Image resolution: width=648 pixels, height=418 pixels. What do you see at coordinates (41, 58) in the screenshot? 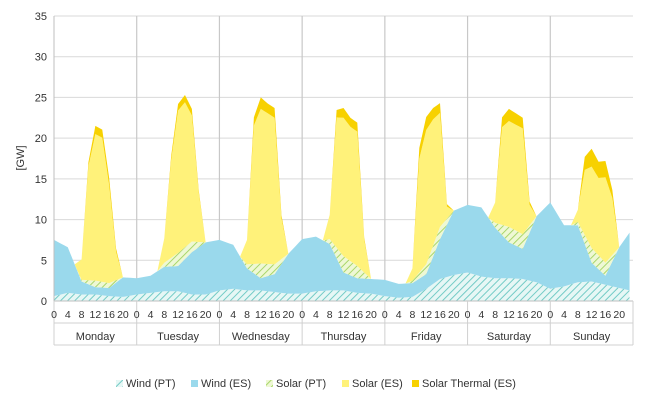
I see `y-tick-label: 30` at bounding box center [41, 58].